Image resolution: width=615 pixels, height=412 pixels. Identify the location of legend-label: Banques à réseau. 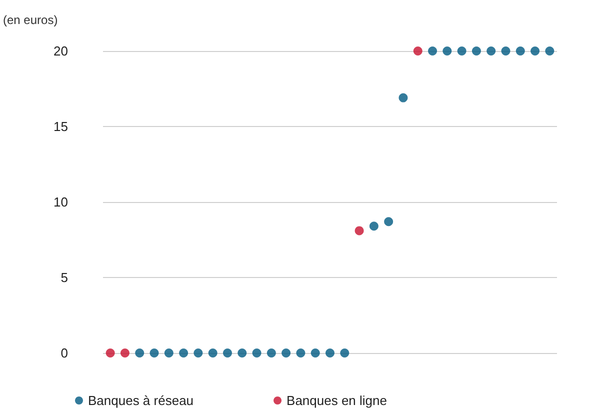
(141, 400).